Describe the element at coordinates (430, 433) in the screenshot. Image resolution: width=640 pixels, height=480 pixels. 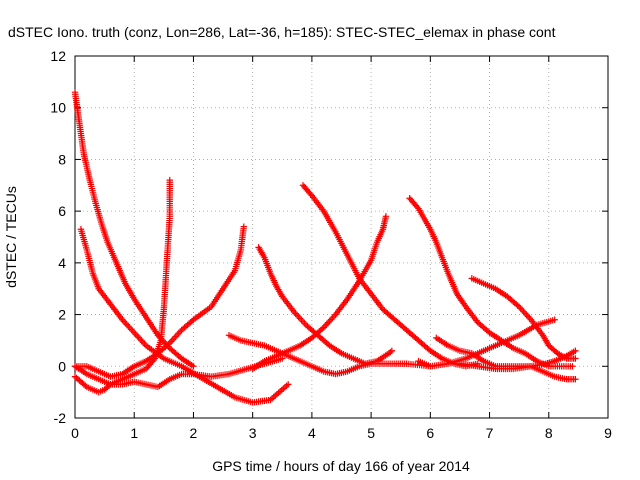
I see `x-tick-label: 6` at that location.